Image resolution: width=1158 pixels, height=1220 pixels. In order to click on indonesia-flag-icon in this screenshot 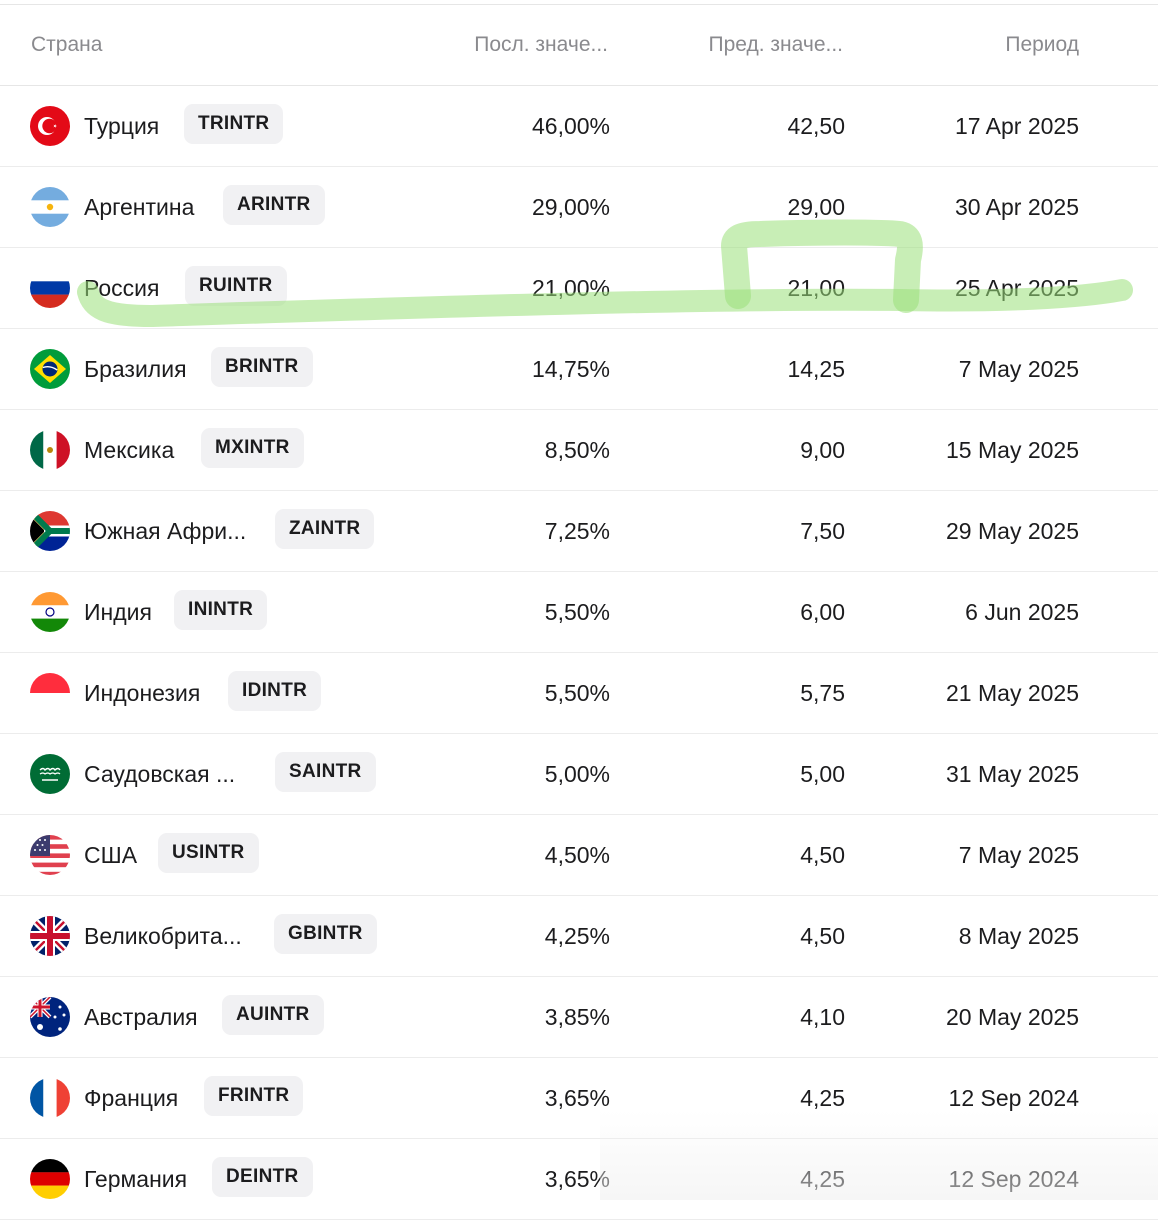, I will do `click(50, 693)`.